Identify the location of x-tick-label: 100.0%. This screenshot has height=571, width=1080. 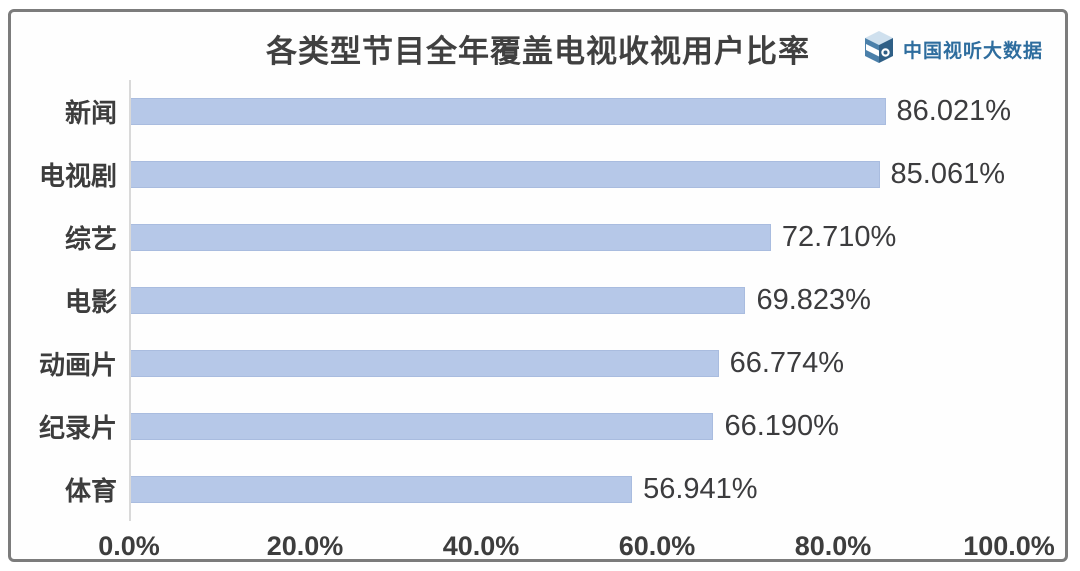
(1009, 546).